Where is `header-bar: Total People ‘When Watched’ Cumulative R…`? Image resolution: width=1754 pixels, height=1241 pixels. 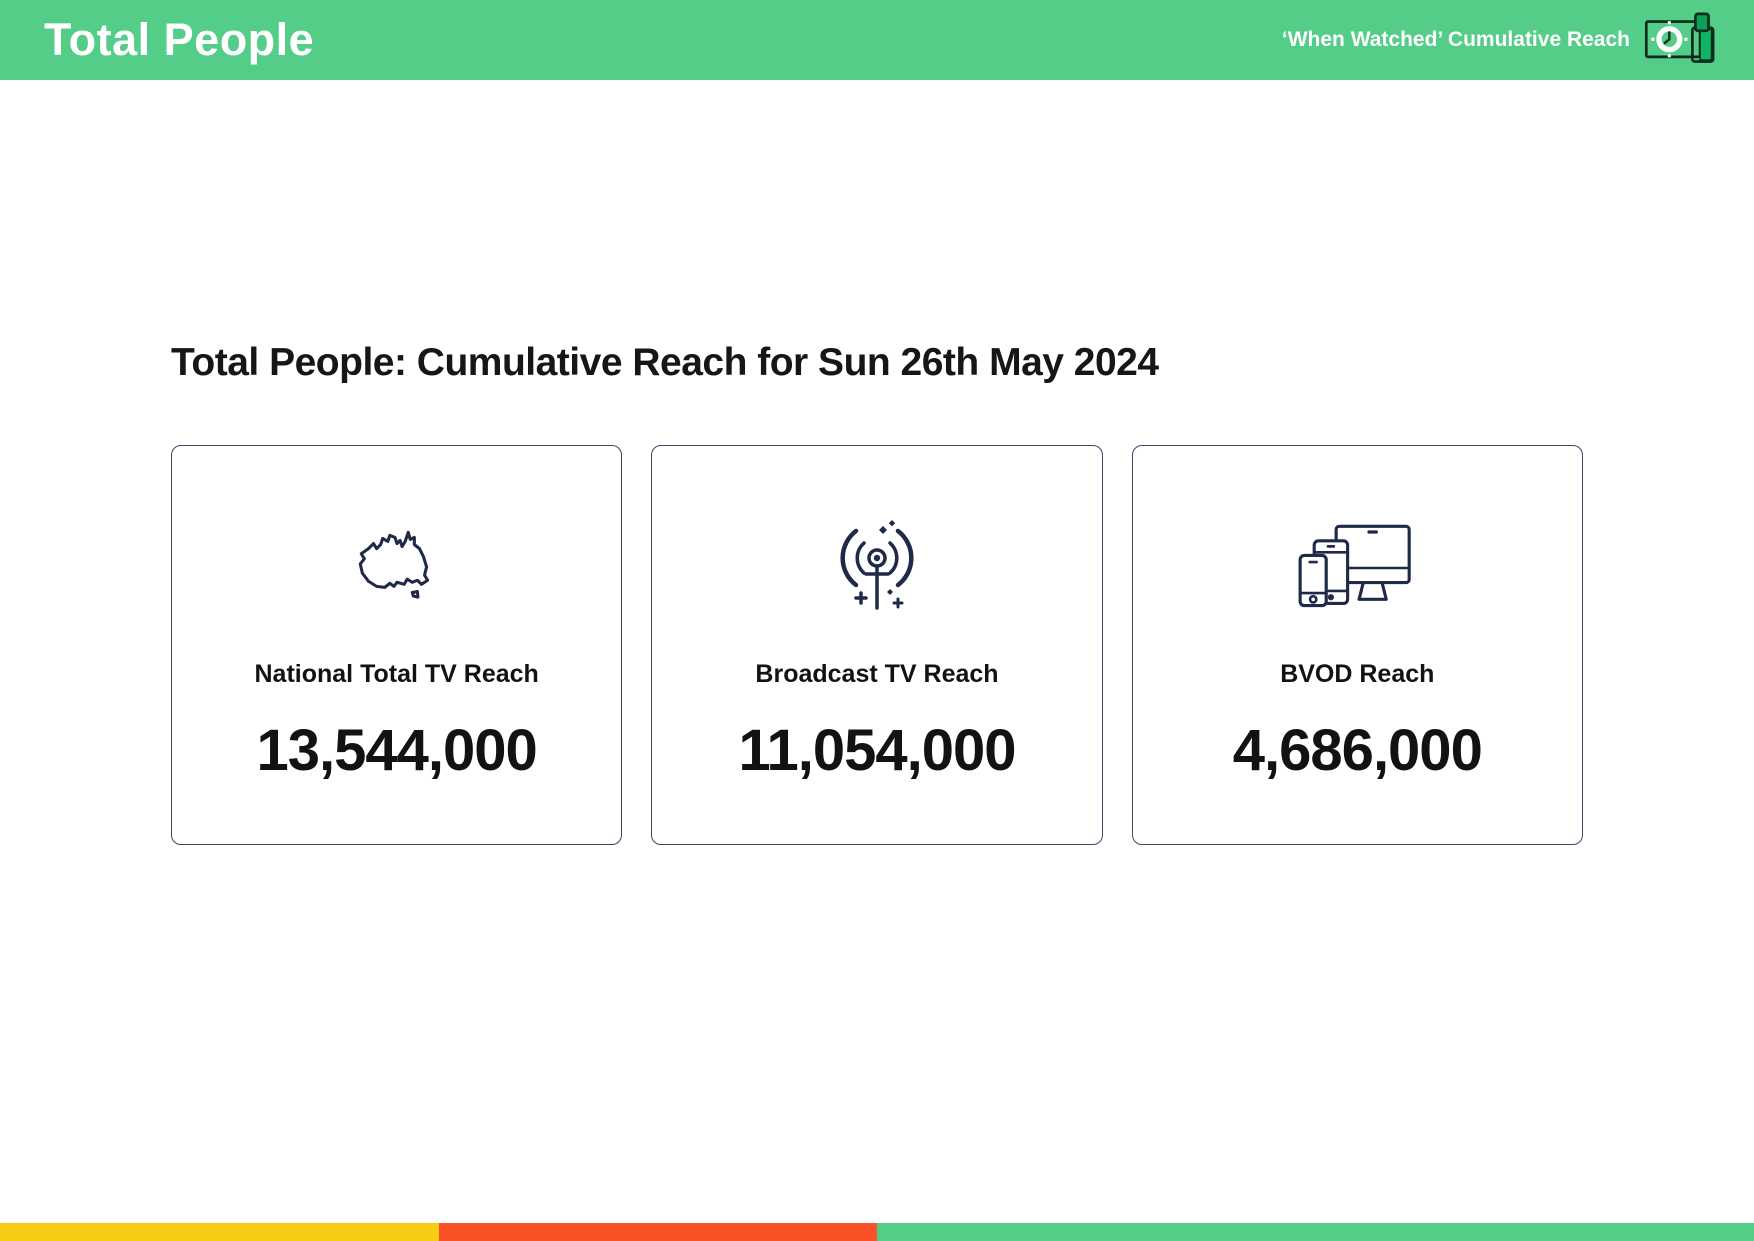
header-bar: Total People ‘When Watched’ Cumulative R… is located at coordinates (877, 40).